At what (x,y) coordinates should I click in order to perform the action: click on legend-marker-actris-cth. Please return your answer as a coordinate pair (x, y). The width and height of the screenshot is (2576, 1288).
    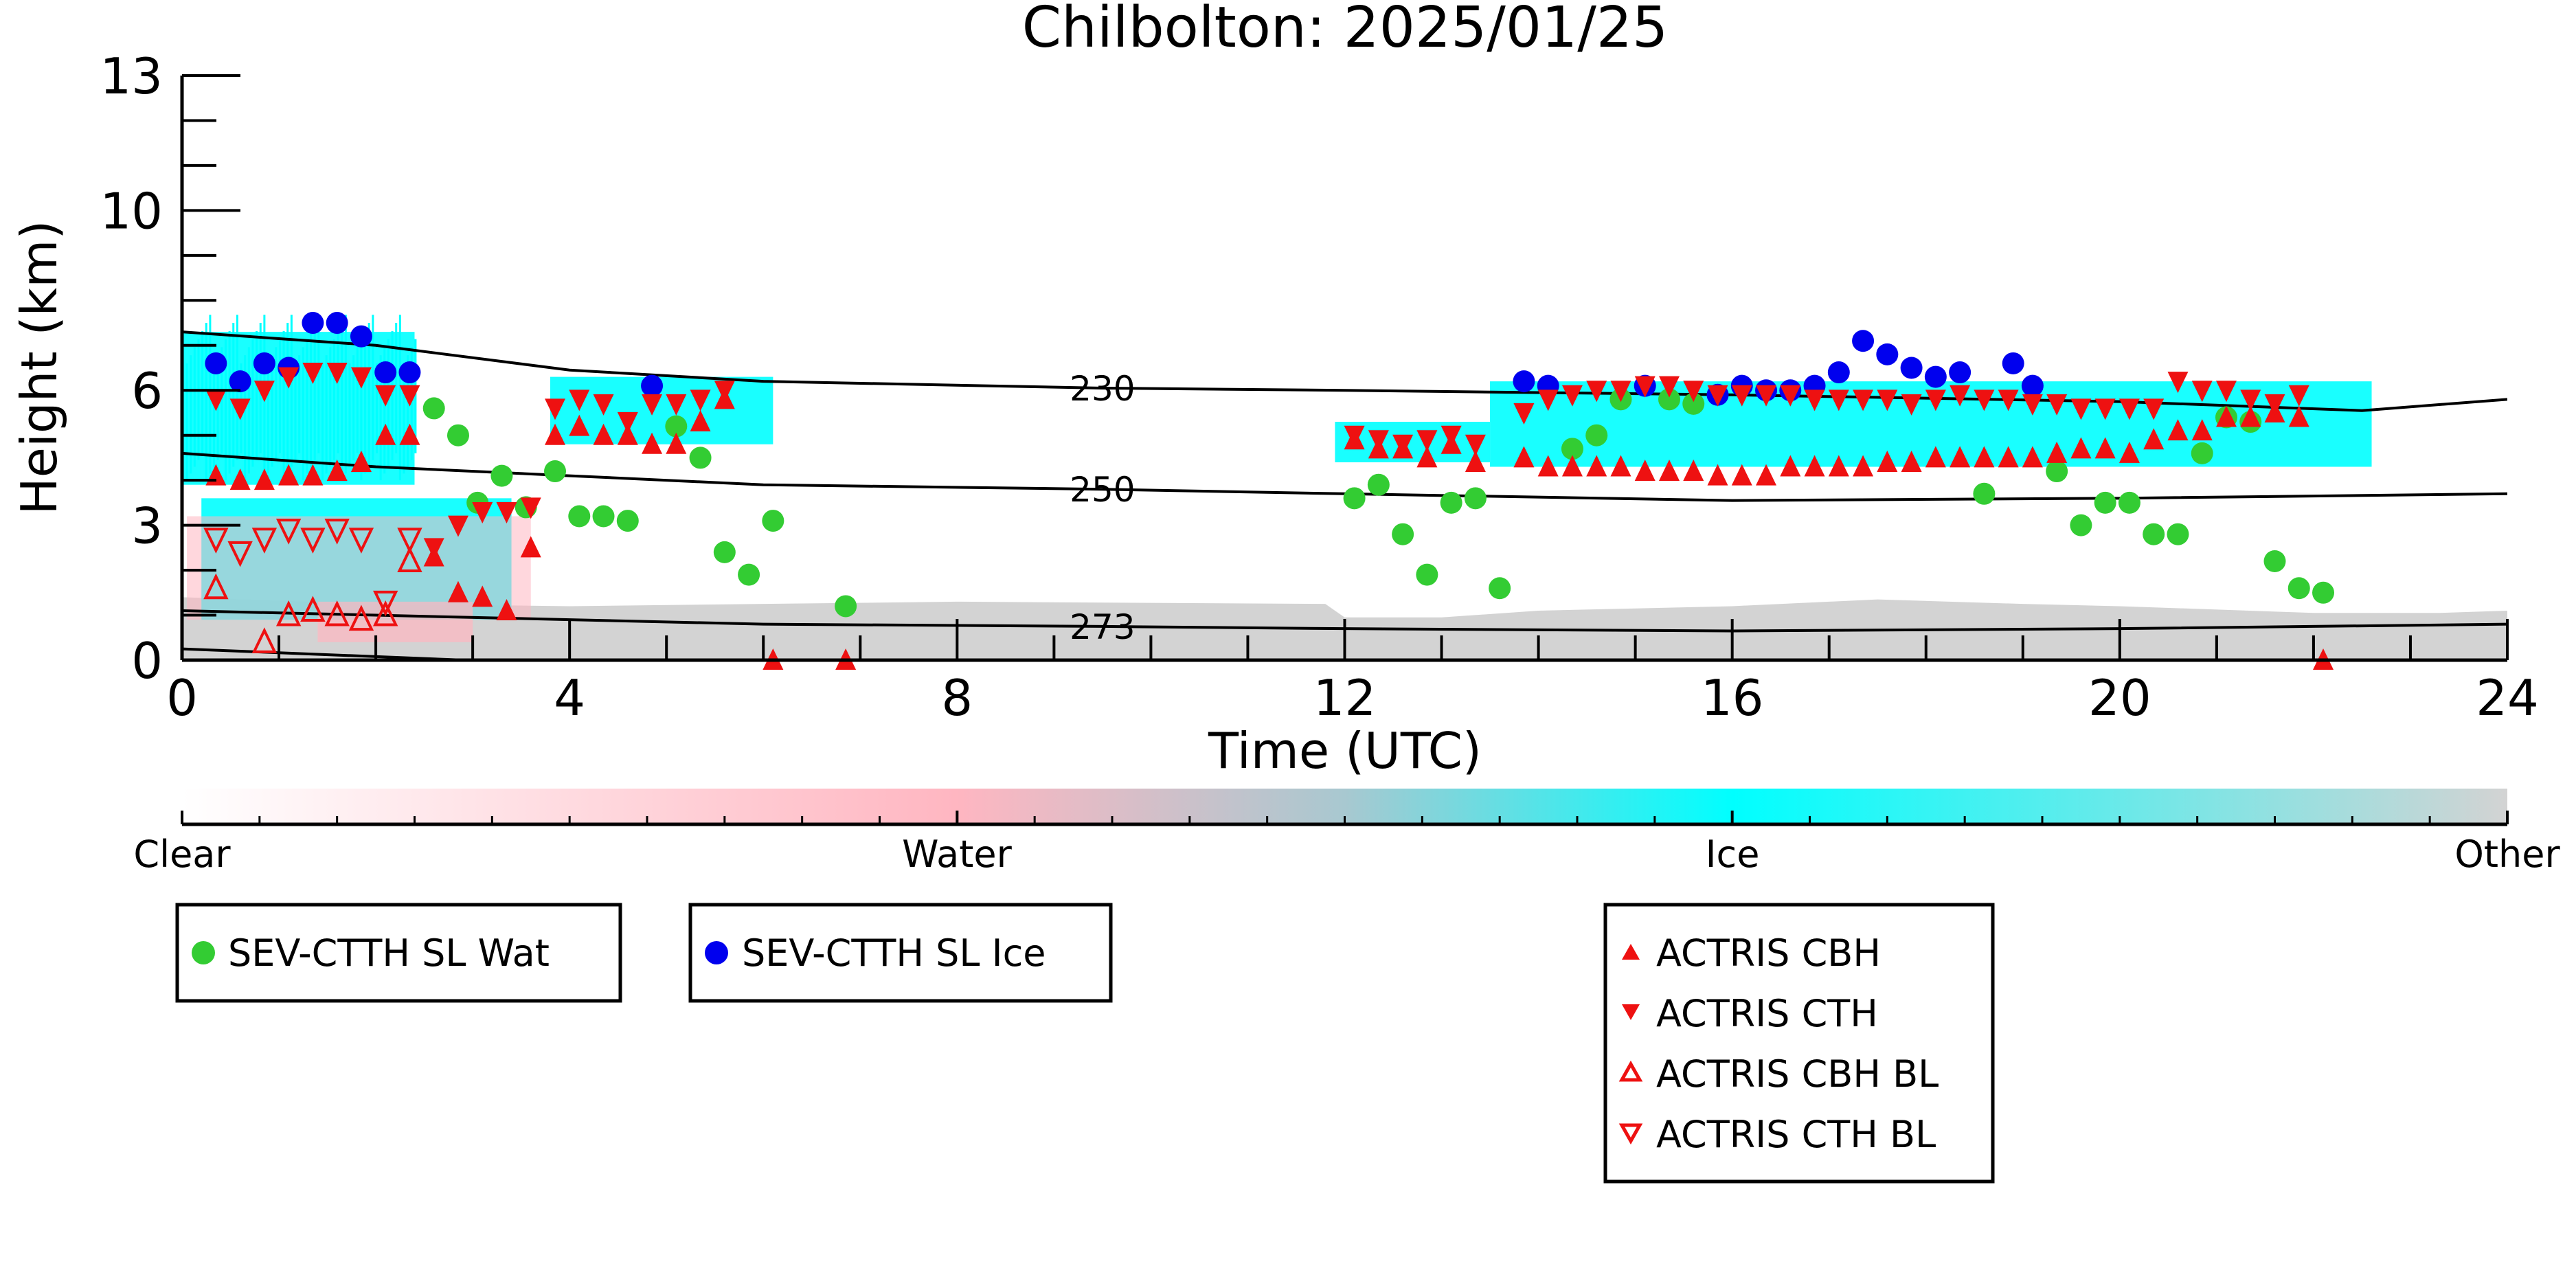
    Looking at the image, I should click on (1631, 1012).